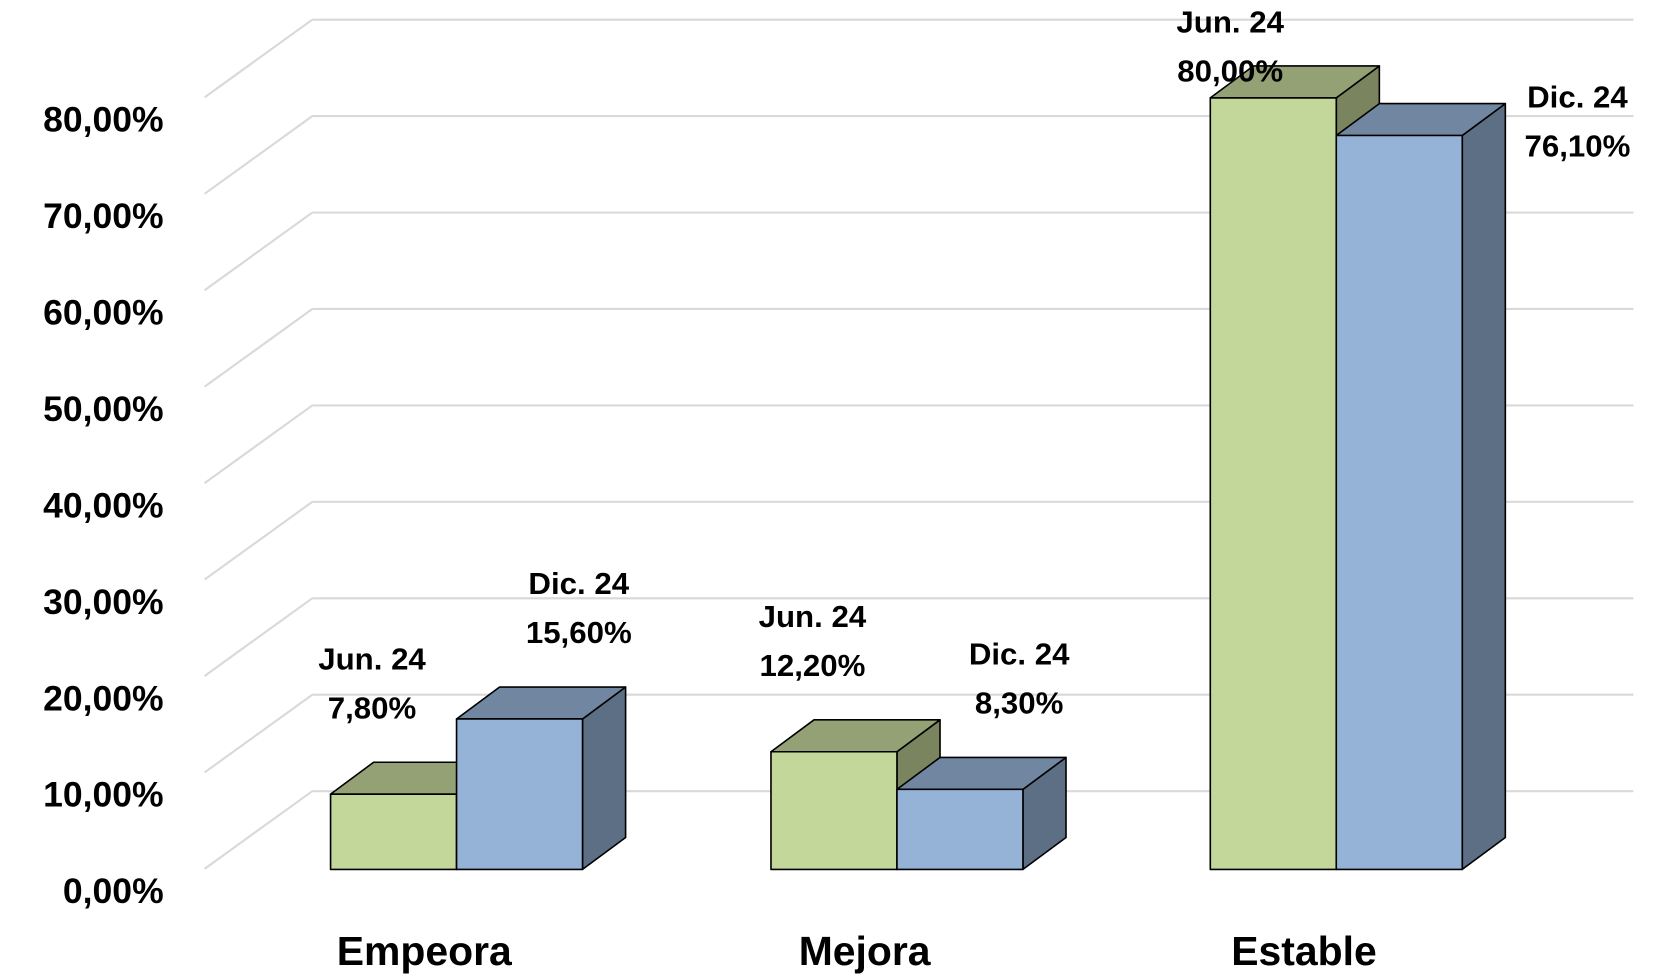 This screenshot has width=1669, height=979. Describe the element at coordinates (424, 951) in the screenshot. I see `x-tick-label: Empeora` at that location.